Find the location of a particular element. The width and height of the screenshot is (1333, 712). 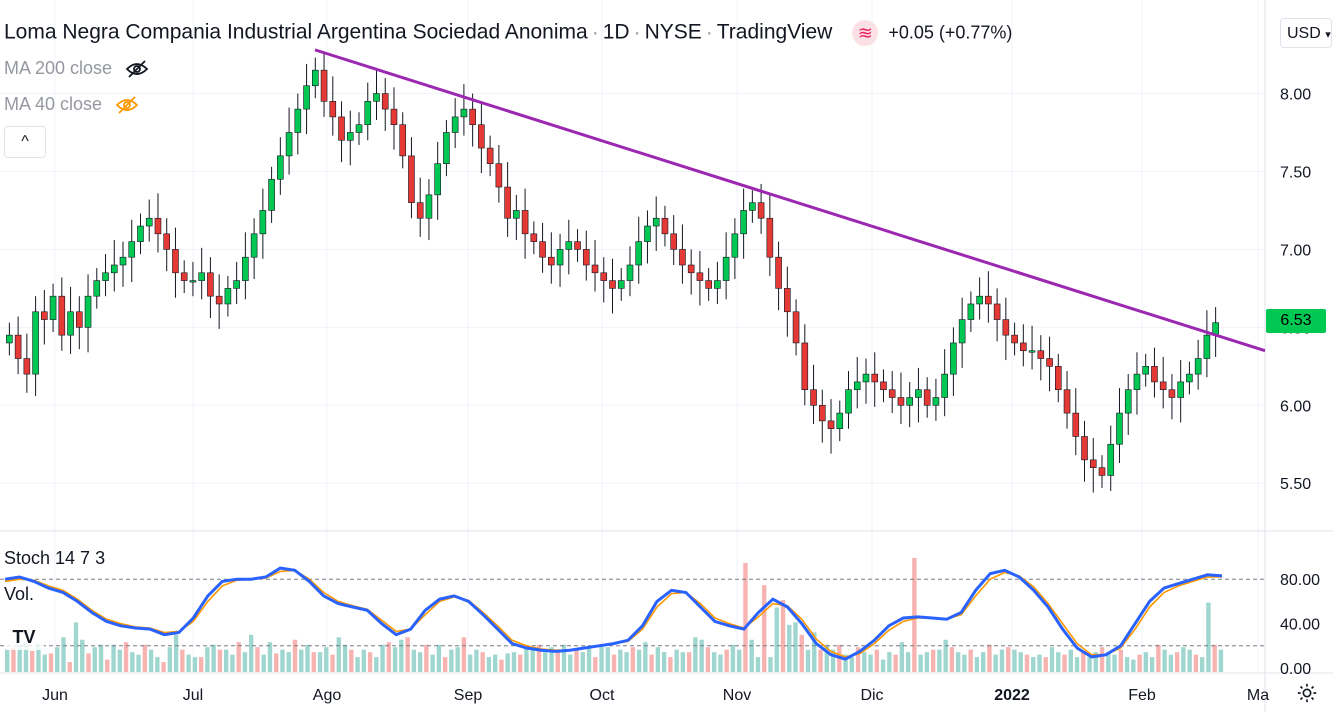

stoch-k-line is located at coordinates (613, 613).